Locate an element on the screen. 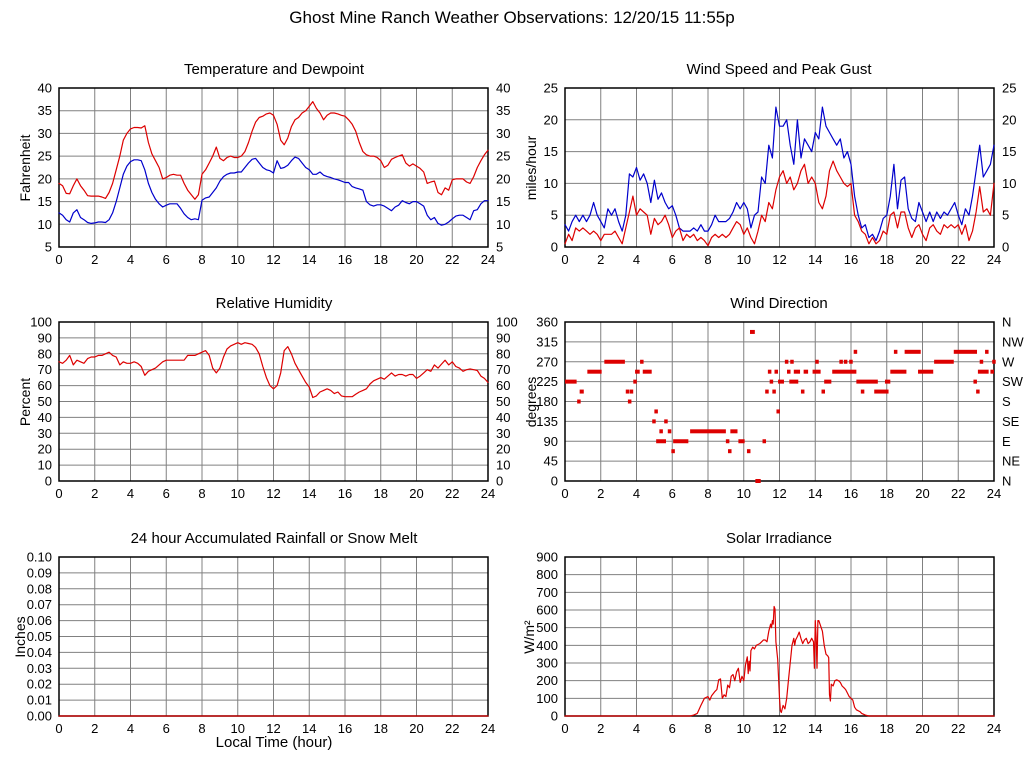 This screenshot has height=768, width=1024. x-tick-label: 2 is located at coordinates (94, 728).